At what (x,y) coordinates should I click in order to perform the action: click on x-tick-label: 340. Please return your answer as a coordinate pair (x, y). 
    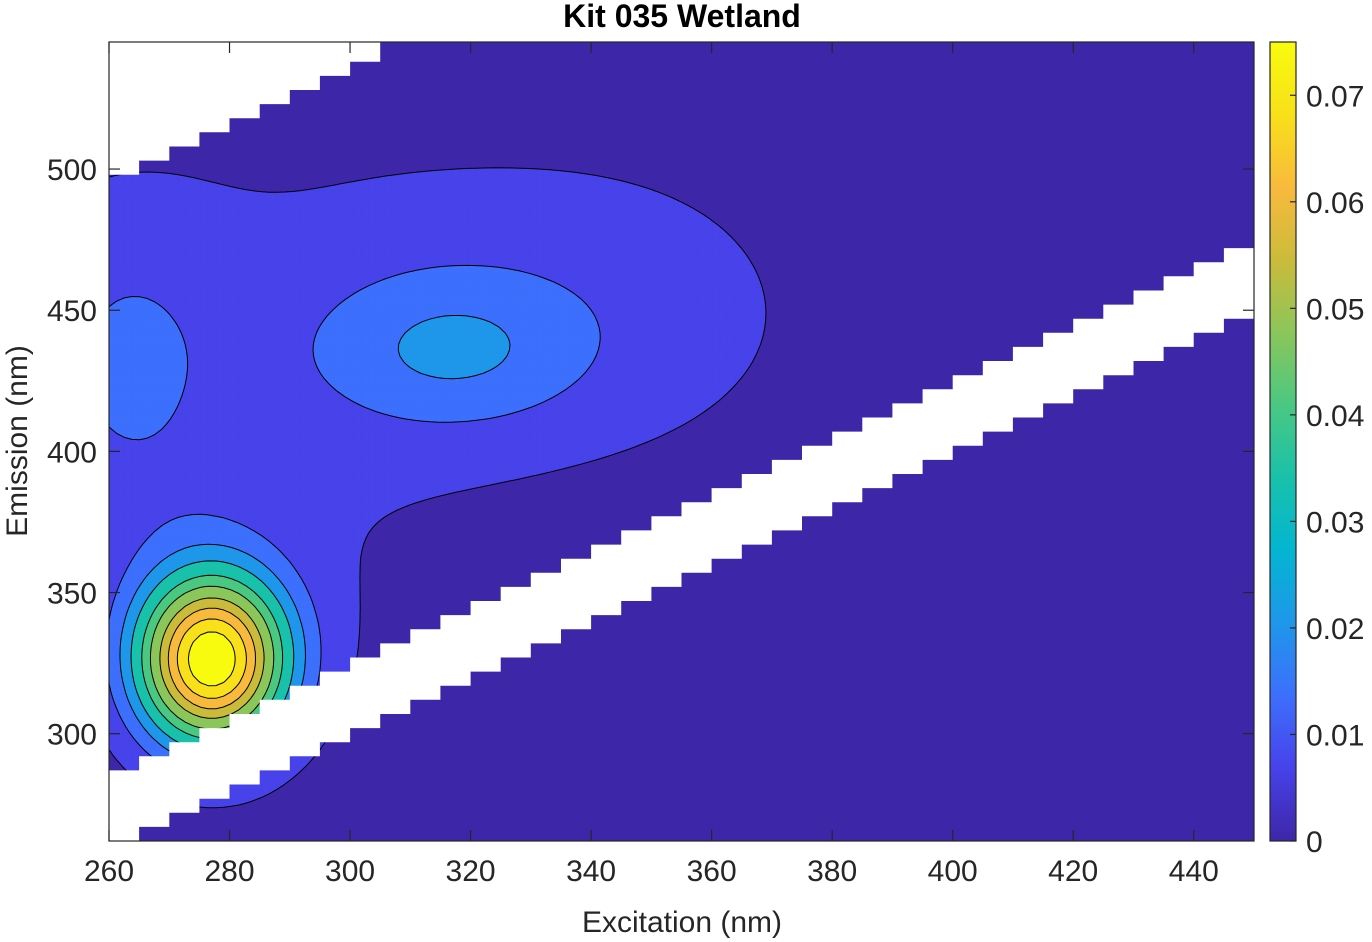
    Looking at the image, I should click on (591, 871).